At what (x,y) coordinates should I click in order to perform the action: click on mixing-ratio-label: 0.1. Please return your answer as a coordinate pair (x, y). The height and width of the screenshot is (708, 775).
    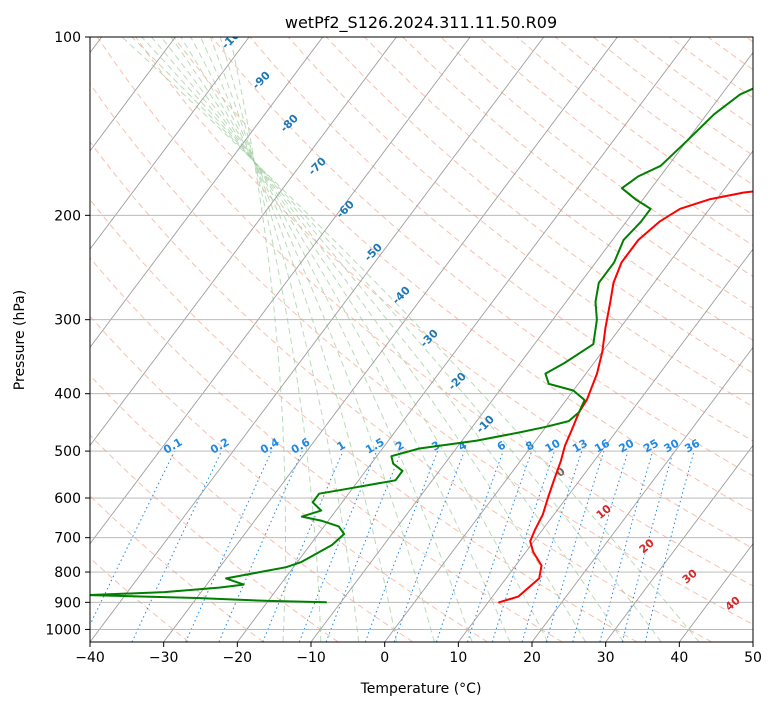
    Looking at the image, I should click on (172, 446).